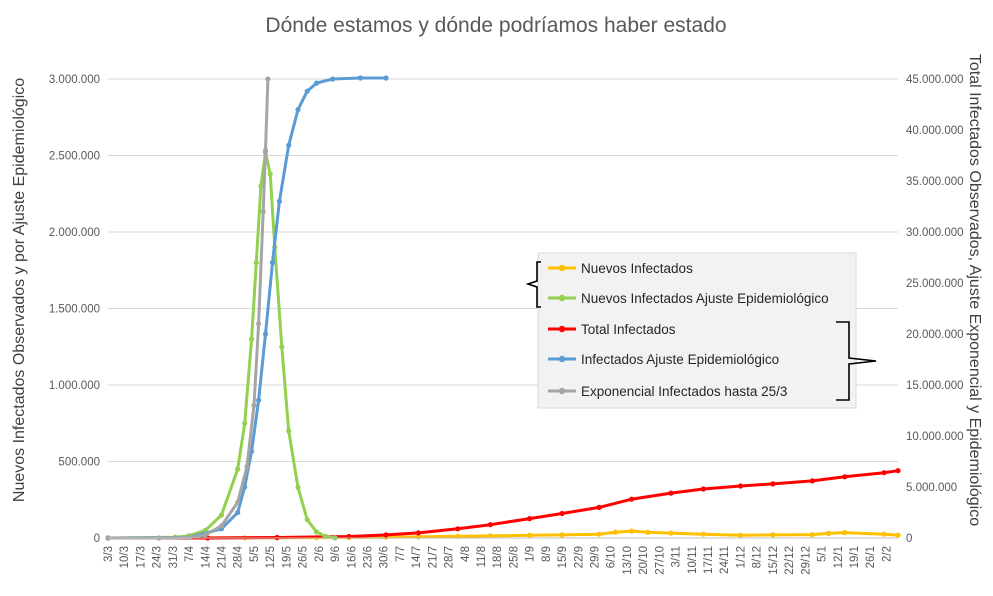 The height and width of the screenshot is (596, 993). What do you see at coordinates (725, 560) in the screenshot?
I see `x-tick-label: 24/11` at bounding box center [725, 560].